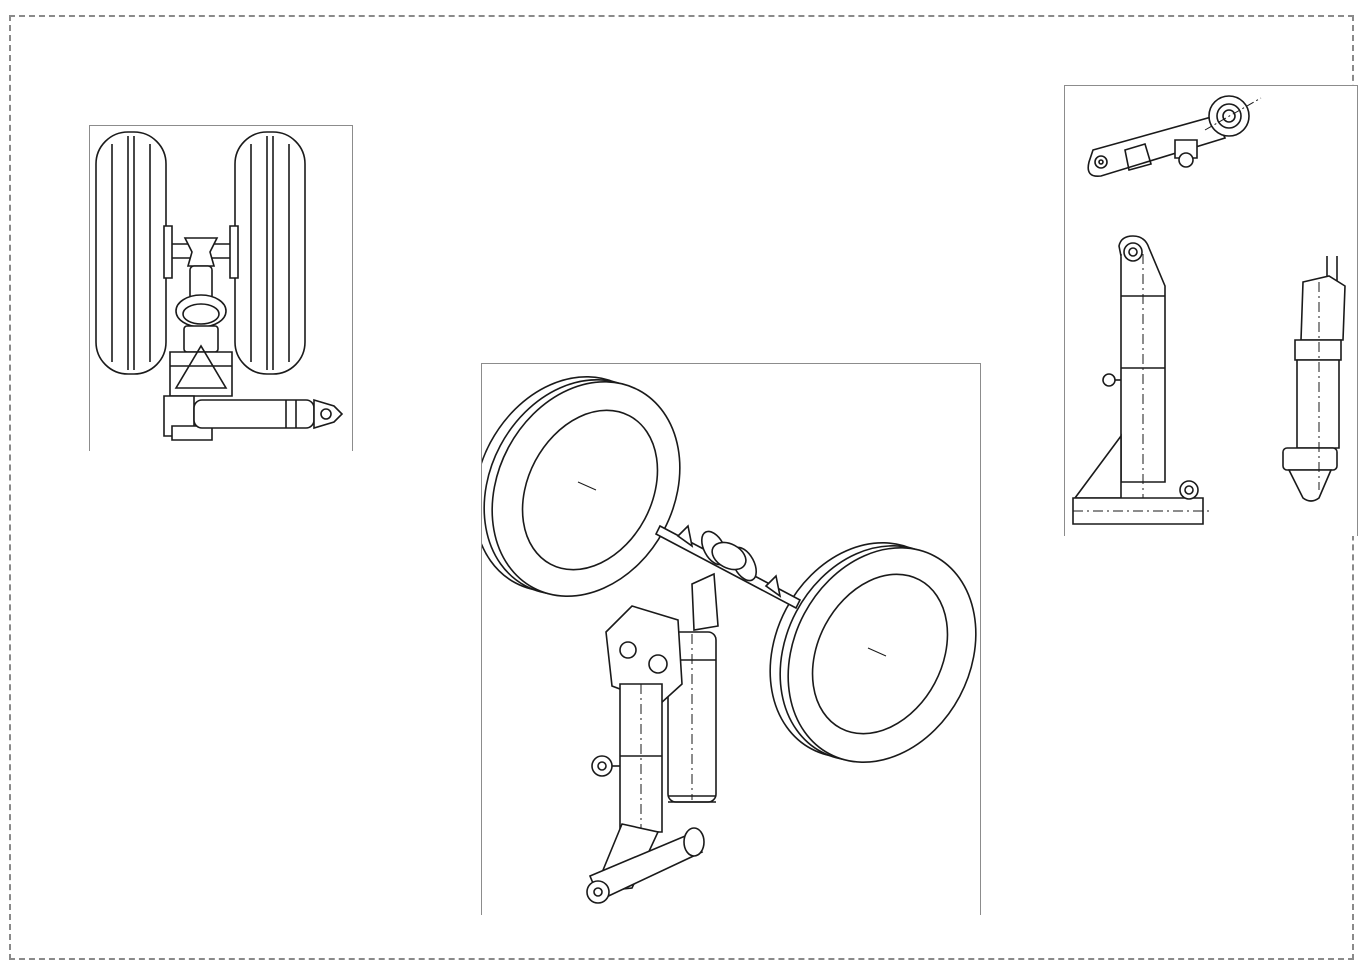 Image resolution: width=1372 pixels, height=977 pixels. Describe the element at coordinates (637, 719) in the screenshot. I see `main-strut-iso` at that location.